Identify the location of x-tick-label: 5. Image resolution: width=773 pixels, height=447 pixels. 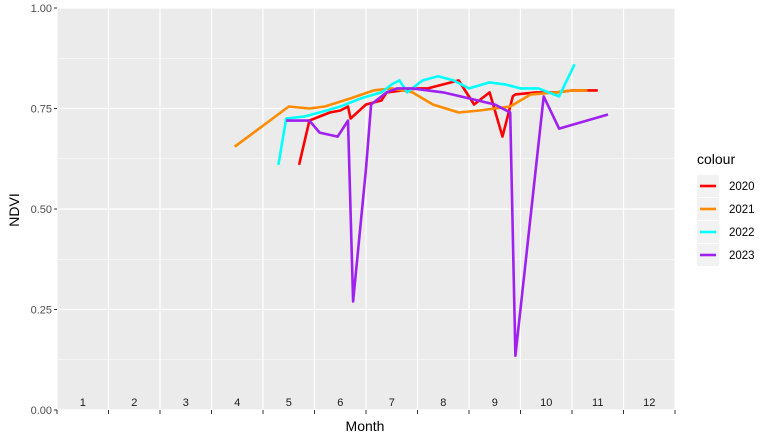
(289, 403).